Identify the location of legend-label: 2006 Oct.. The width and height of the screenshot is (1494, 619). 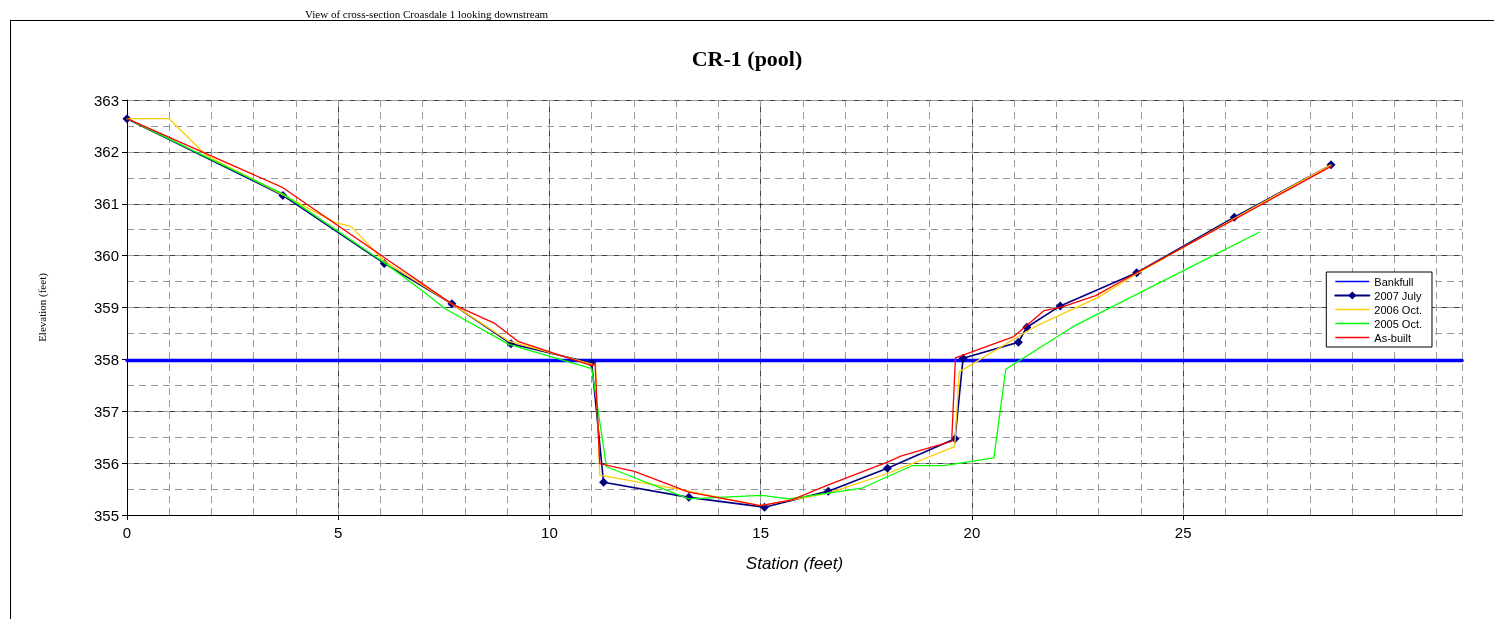
(1398, 309).